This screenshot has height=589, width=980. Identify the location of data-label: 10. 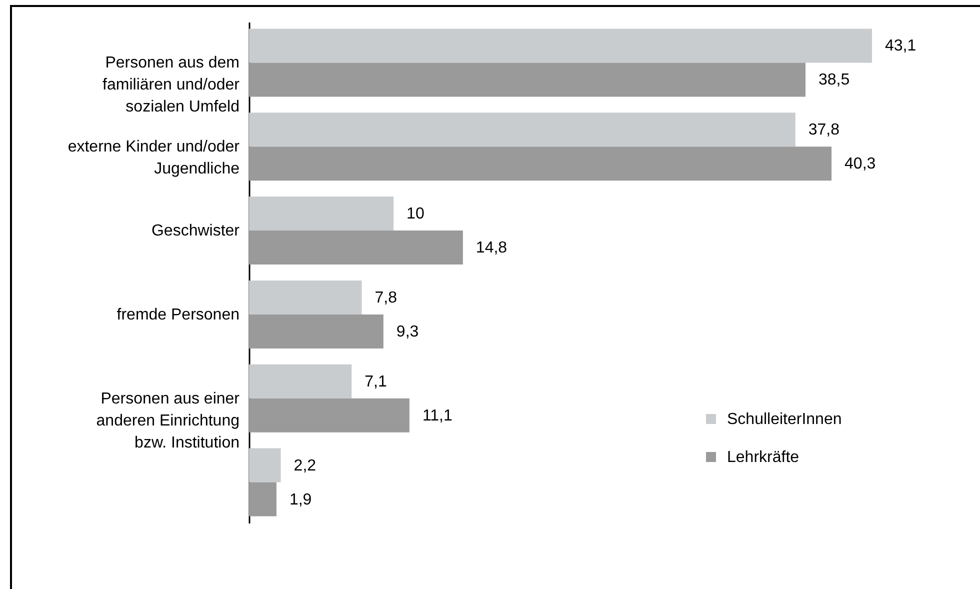
(415, 214).